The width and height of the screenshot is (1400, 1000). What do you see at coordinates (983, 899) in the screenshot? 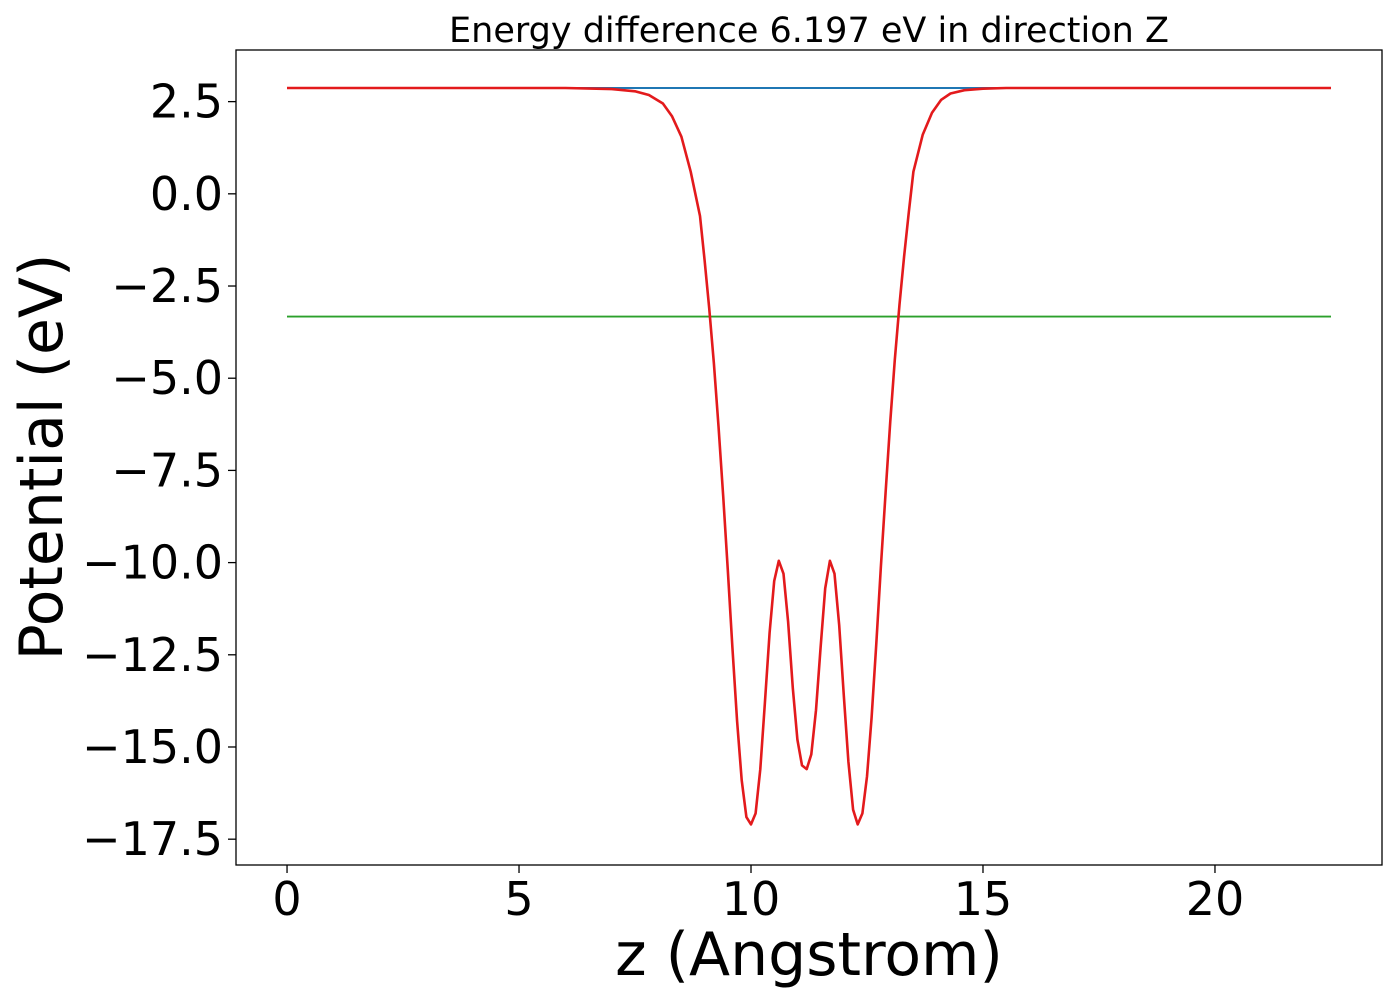
I see `x-tick-label: 15` at bounding box center [983, 899].